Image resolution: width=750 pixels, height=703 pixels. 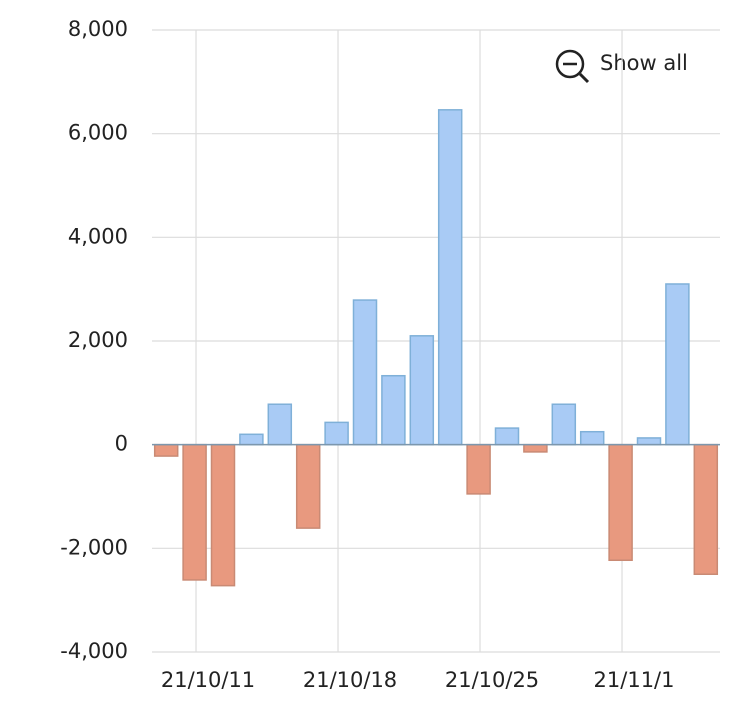 I want to click on y-tick-label: -4,000, so click(x=94, y=651).